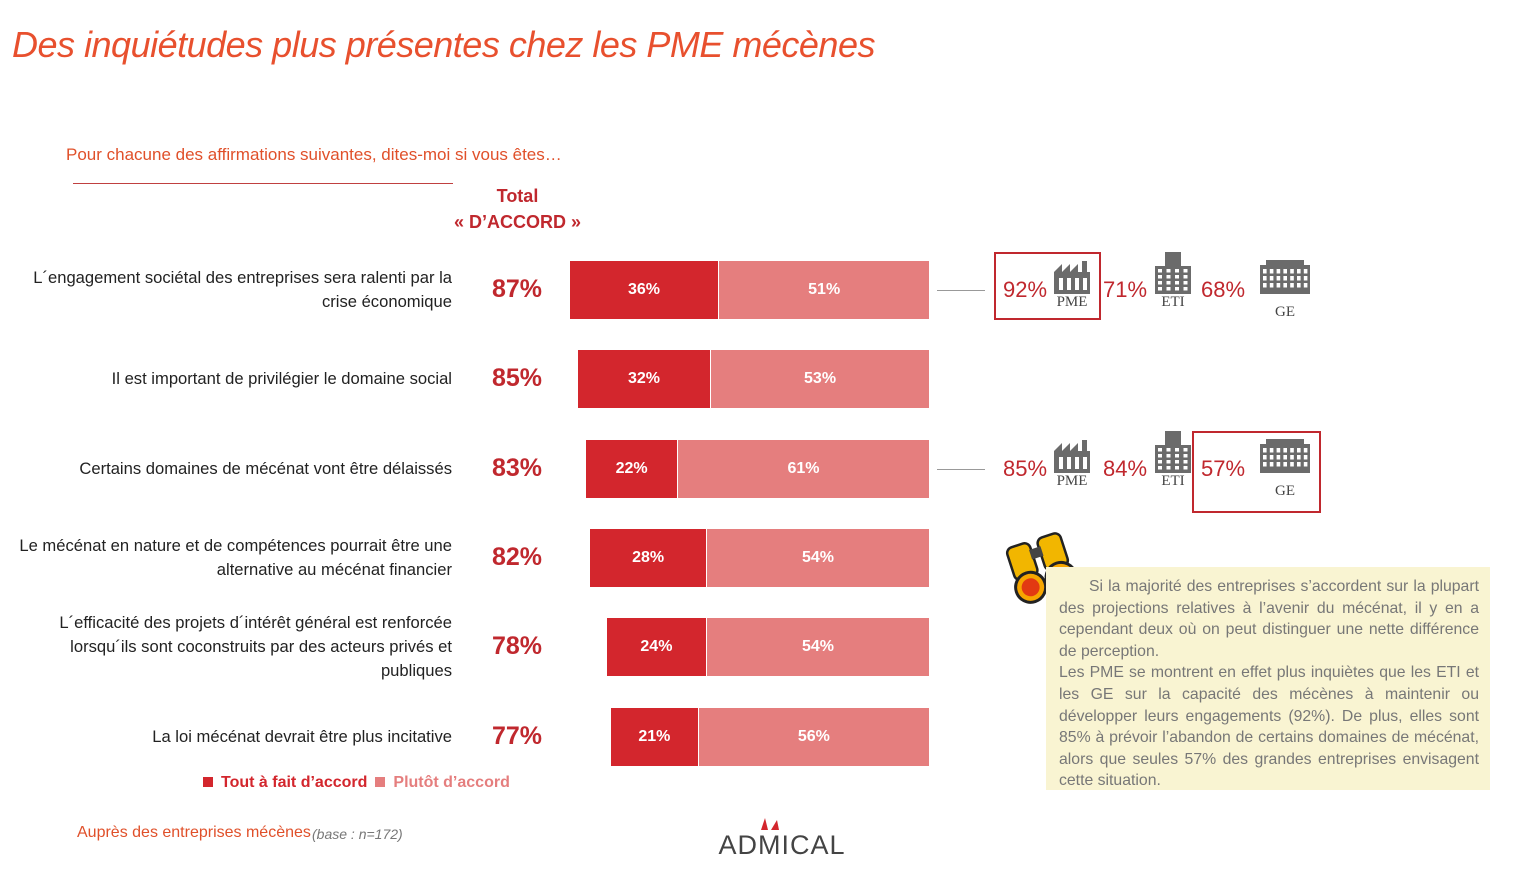 This screenshot has width=1533, height=876. I want to click on legend-entry: Tout à fait d’accord, so click(285, 782).